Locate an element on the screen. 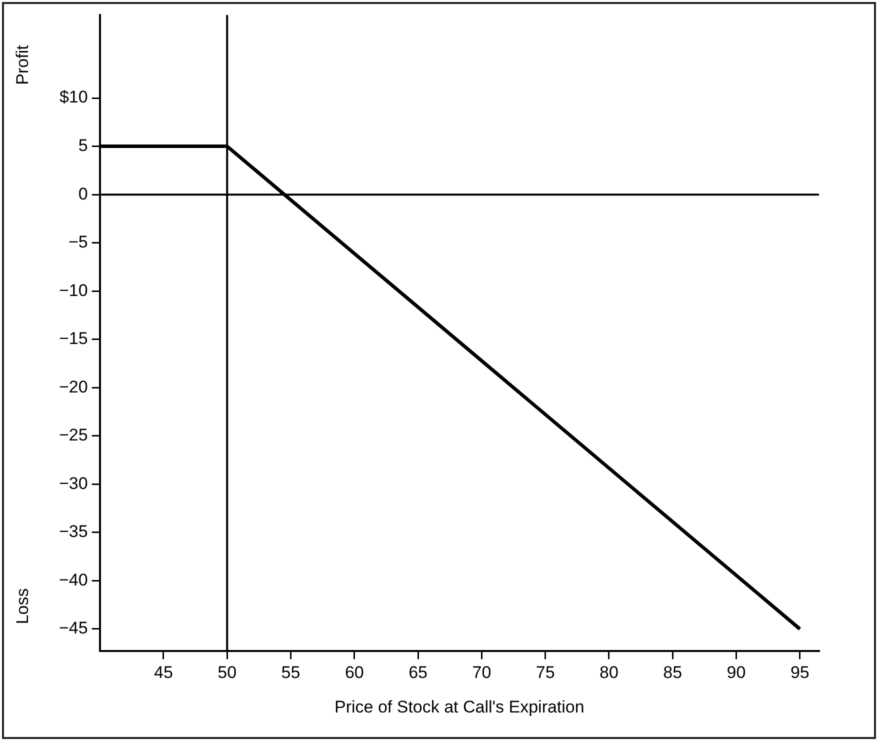 The height and width of the screenshot is (747, 889). text: Loss is located at coordinates (22, 606).